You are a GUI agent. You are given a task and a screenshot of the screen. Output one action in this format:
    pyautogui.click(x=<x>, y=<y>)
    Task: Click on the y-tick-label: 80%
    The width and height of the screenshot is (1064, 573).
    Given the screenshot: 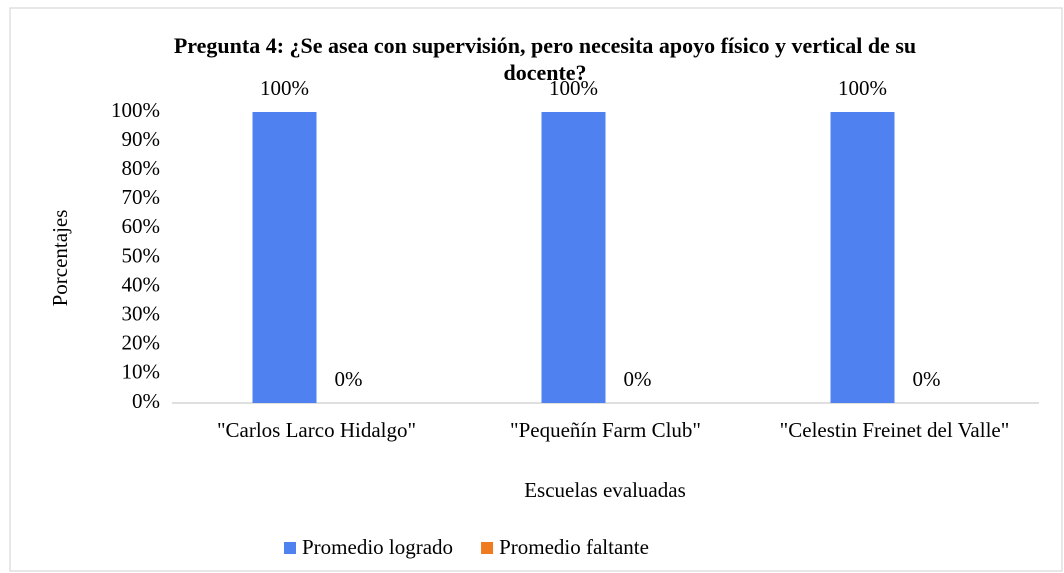 What is the action you would take?
    pyautogui.click(x=141, y=168)
    